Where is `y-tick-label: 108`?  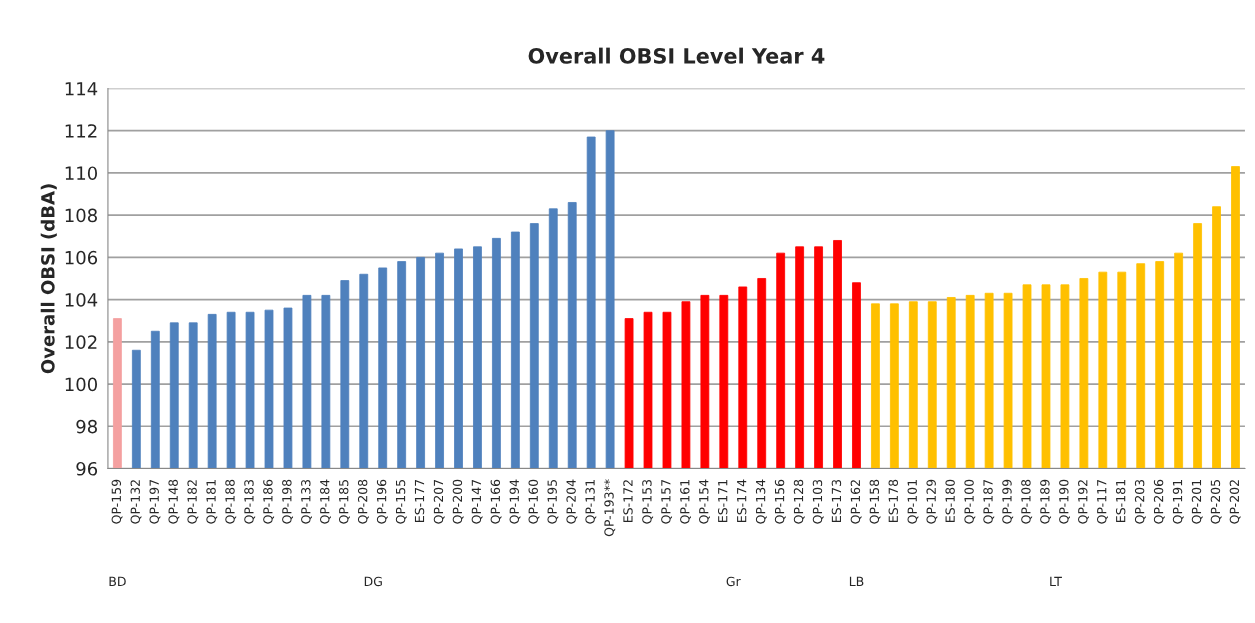
y-tick-label: 108 is located at coordinates (81, 215).